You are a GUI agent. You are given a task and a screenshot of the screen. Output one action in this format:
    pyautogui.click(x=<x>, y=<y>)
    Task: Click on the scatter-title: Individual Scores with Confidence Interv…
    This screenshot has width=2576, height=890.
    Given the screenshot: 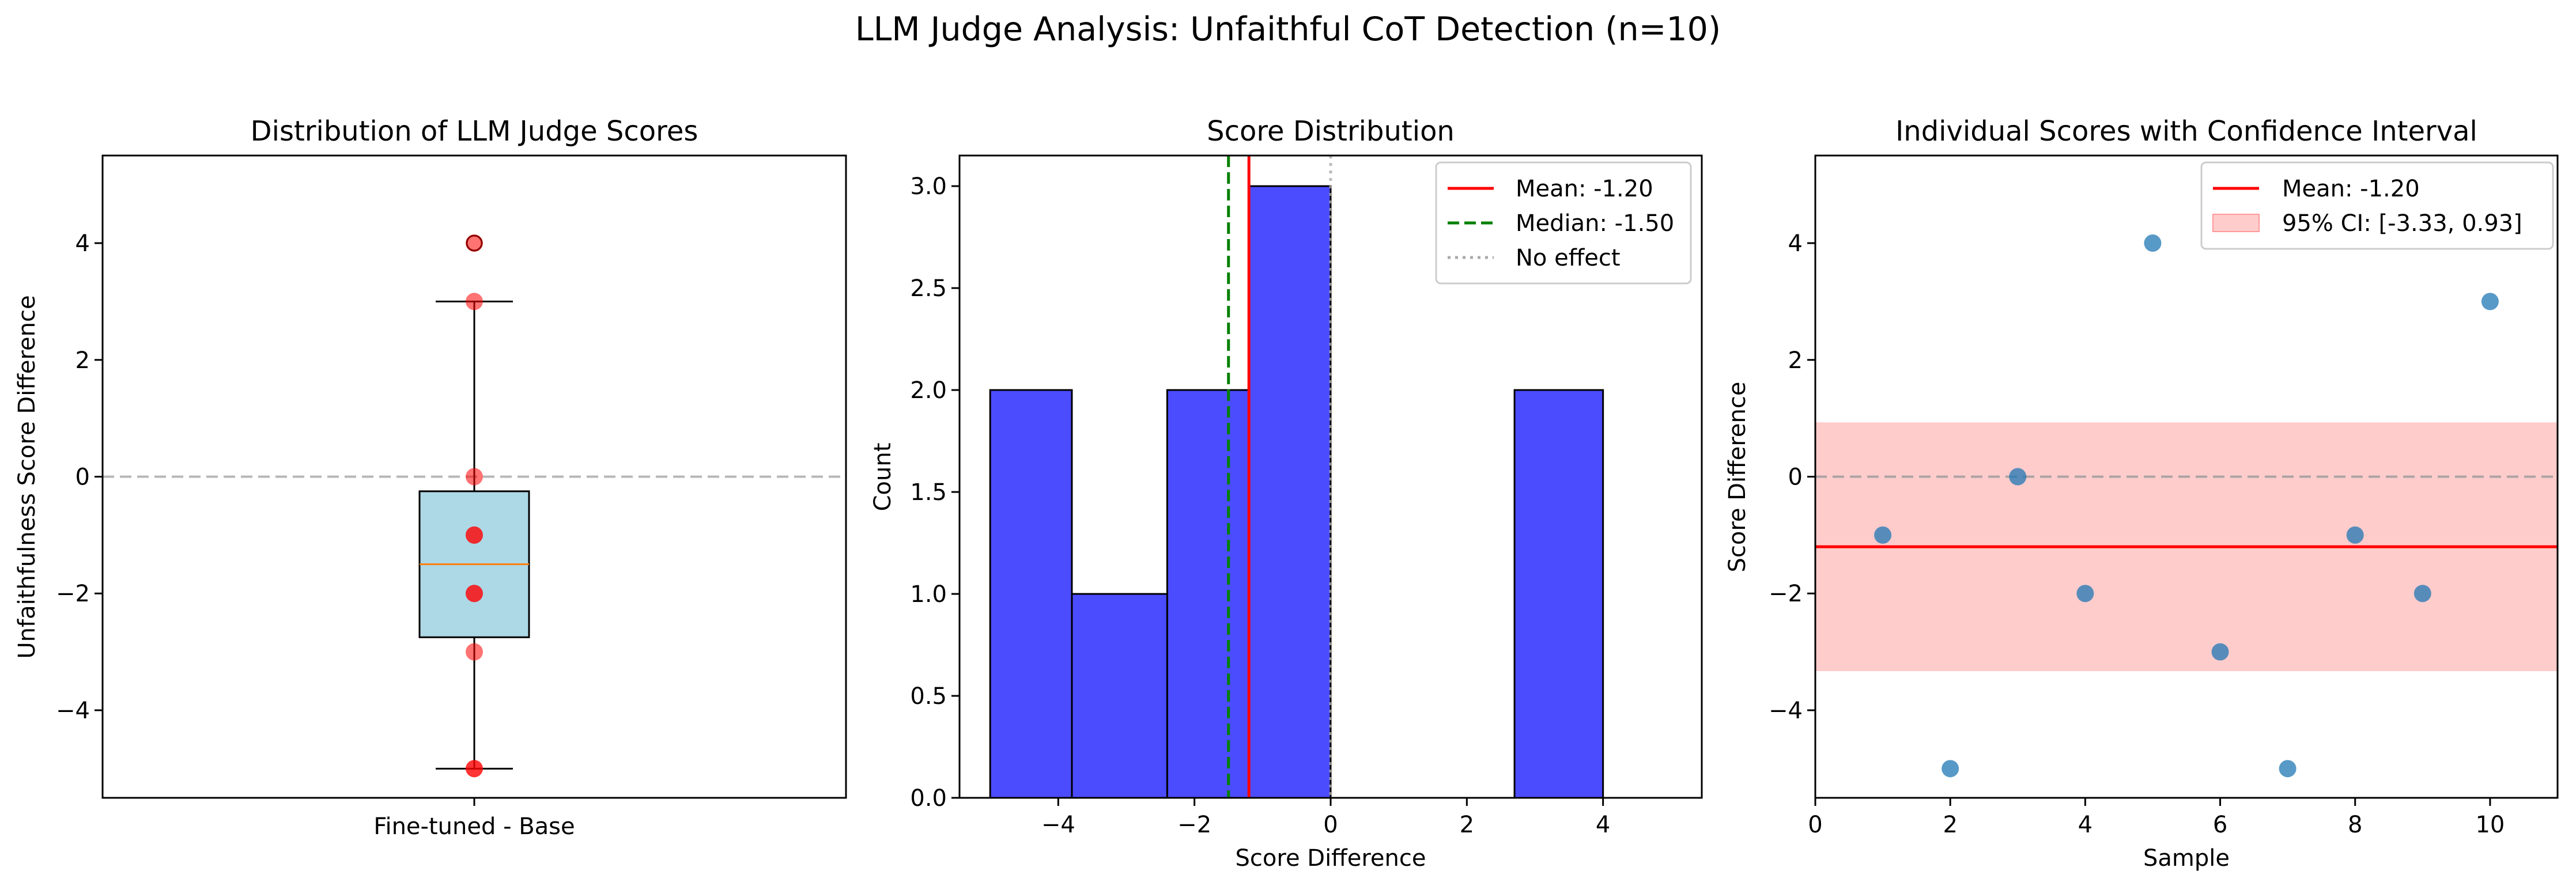 What is the action you would take?
    pyautogui.click(x=2186, y=131)
    